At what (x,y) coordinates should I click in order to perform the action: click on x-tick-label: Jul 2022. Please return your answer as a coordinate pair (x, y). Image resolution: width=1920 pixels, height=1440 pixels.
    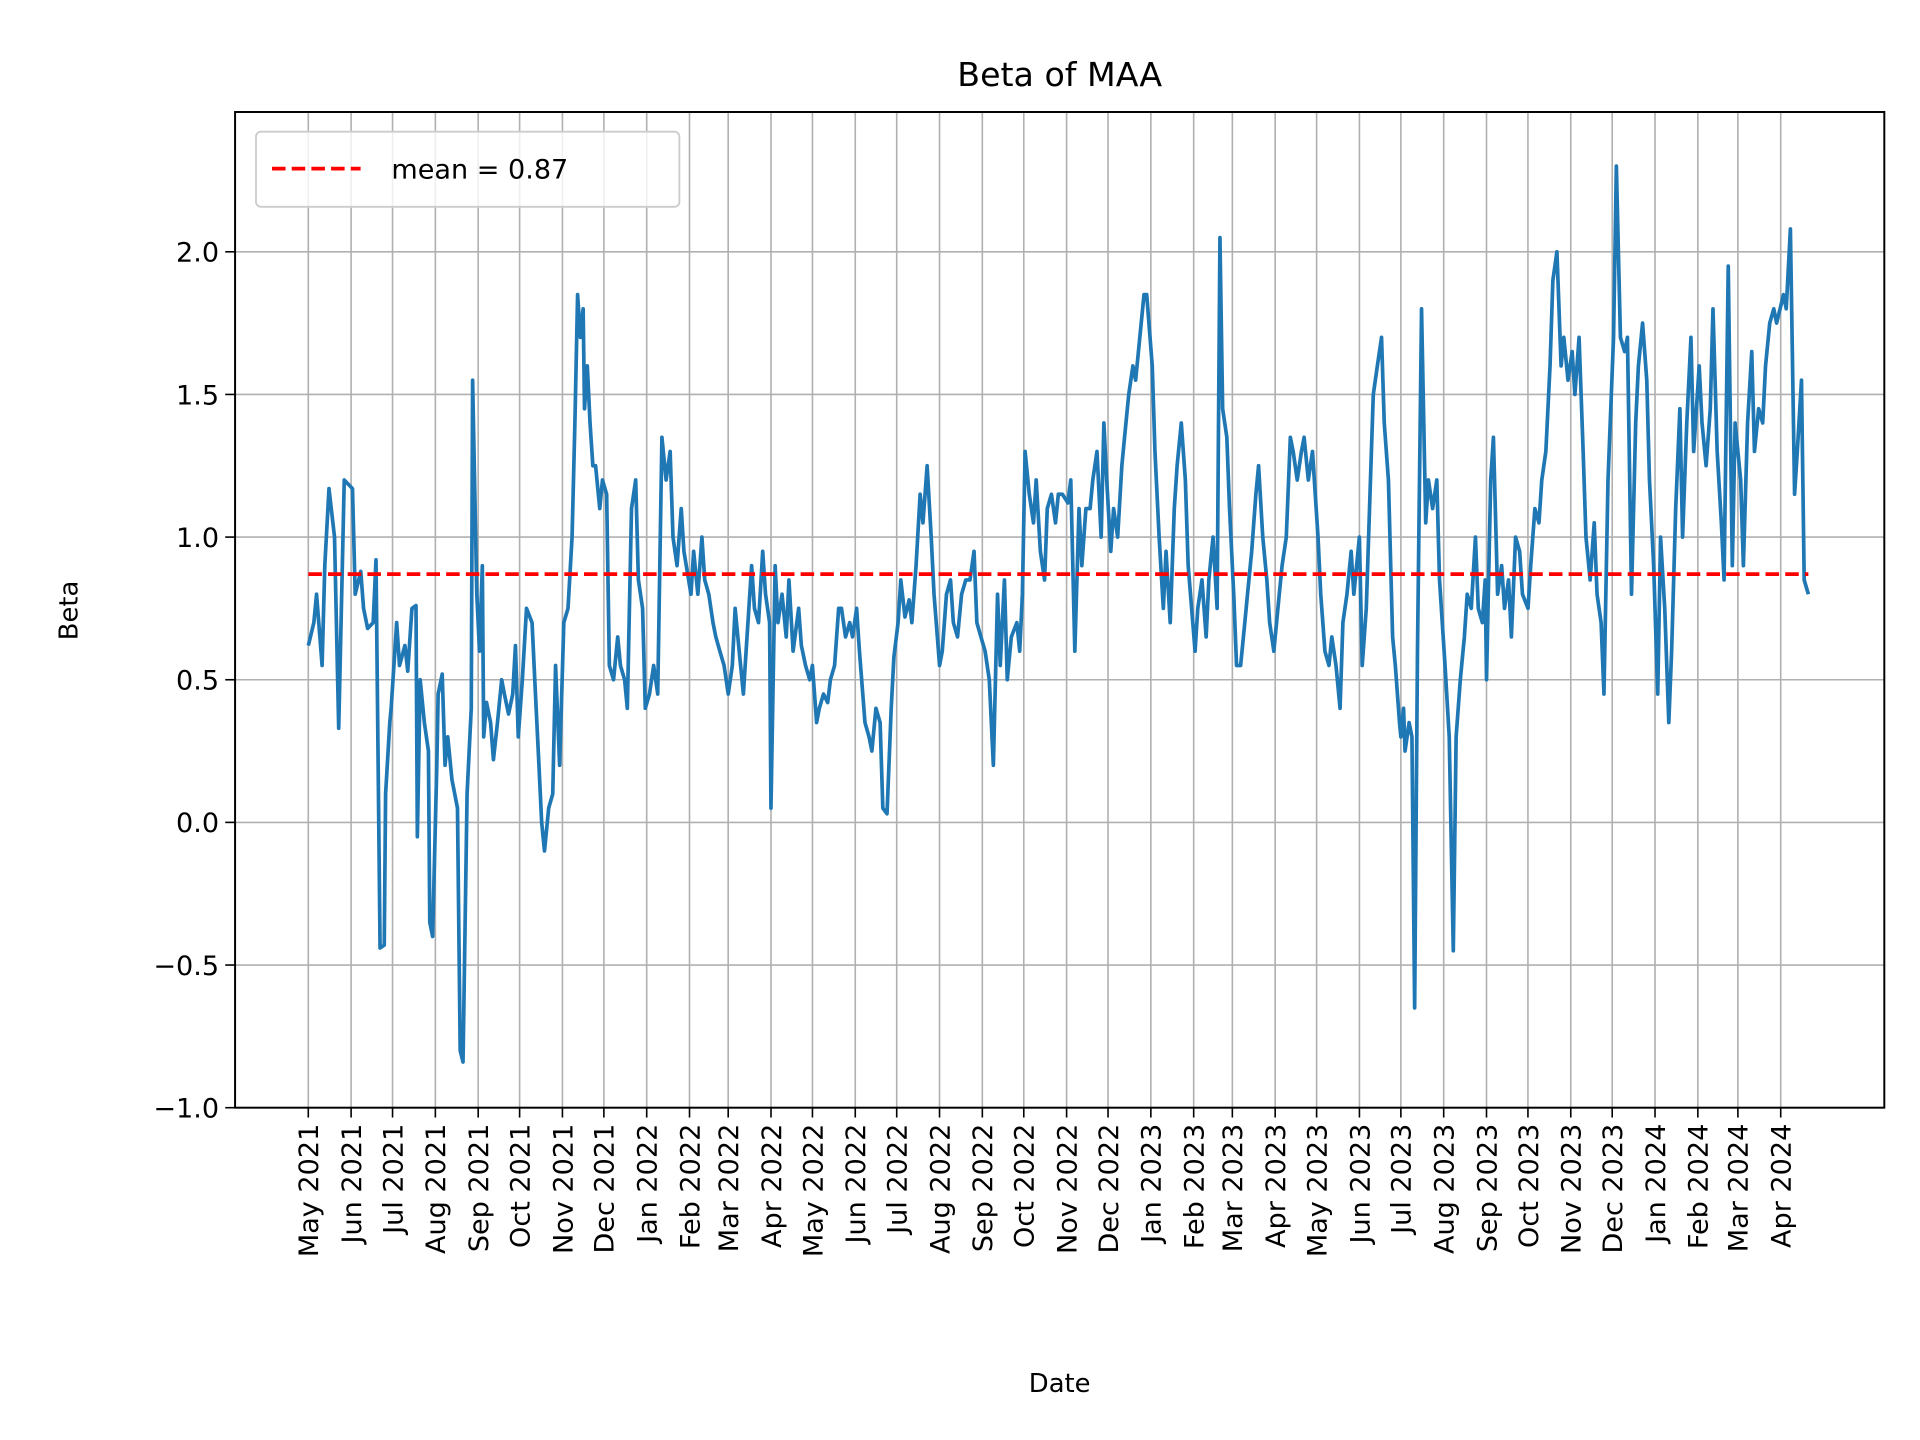
    Looking at the image, I should click on (898, 1180).